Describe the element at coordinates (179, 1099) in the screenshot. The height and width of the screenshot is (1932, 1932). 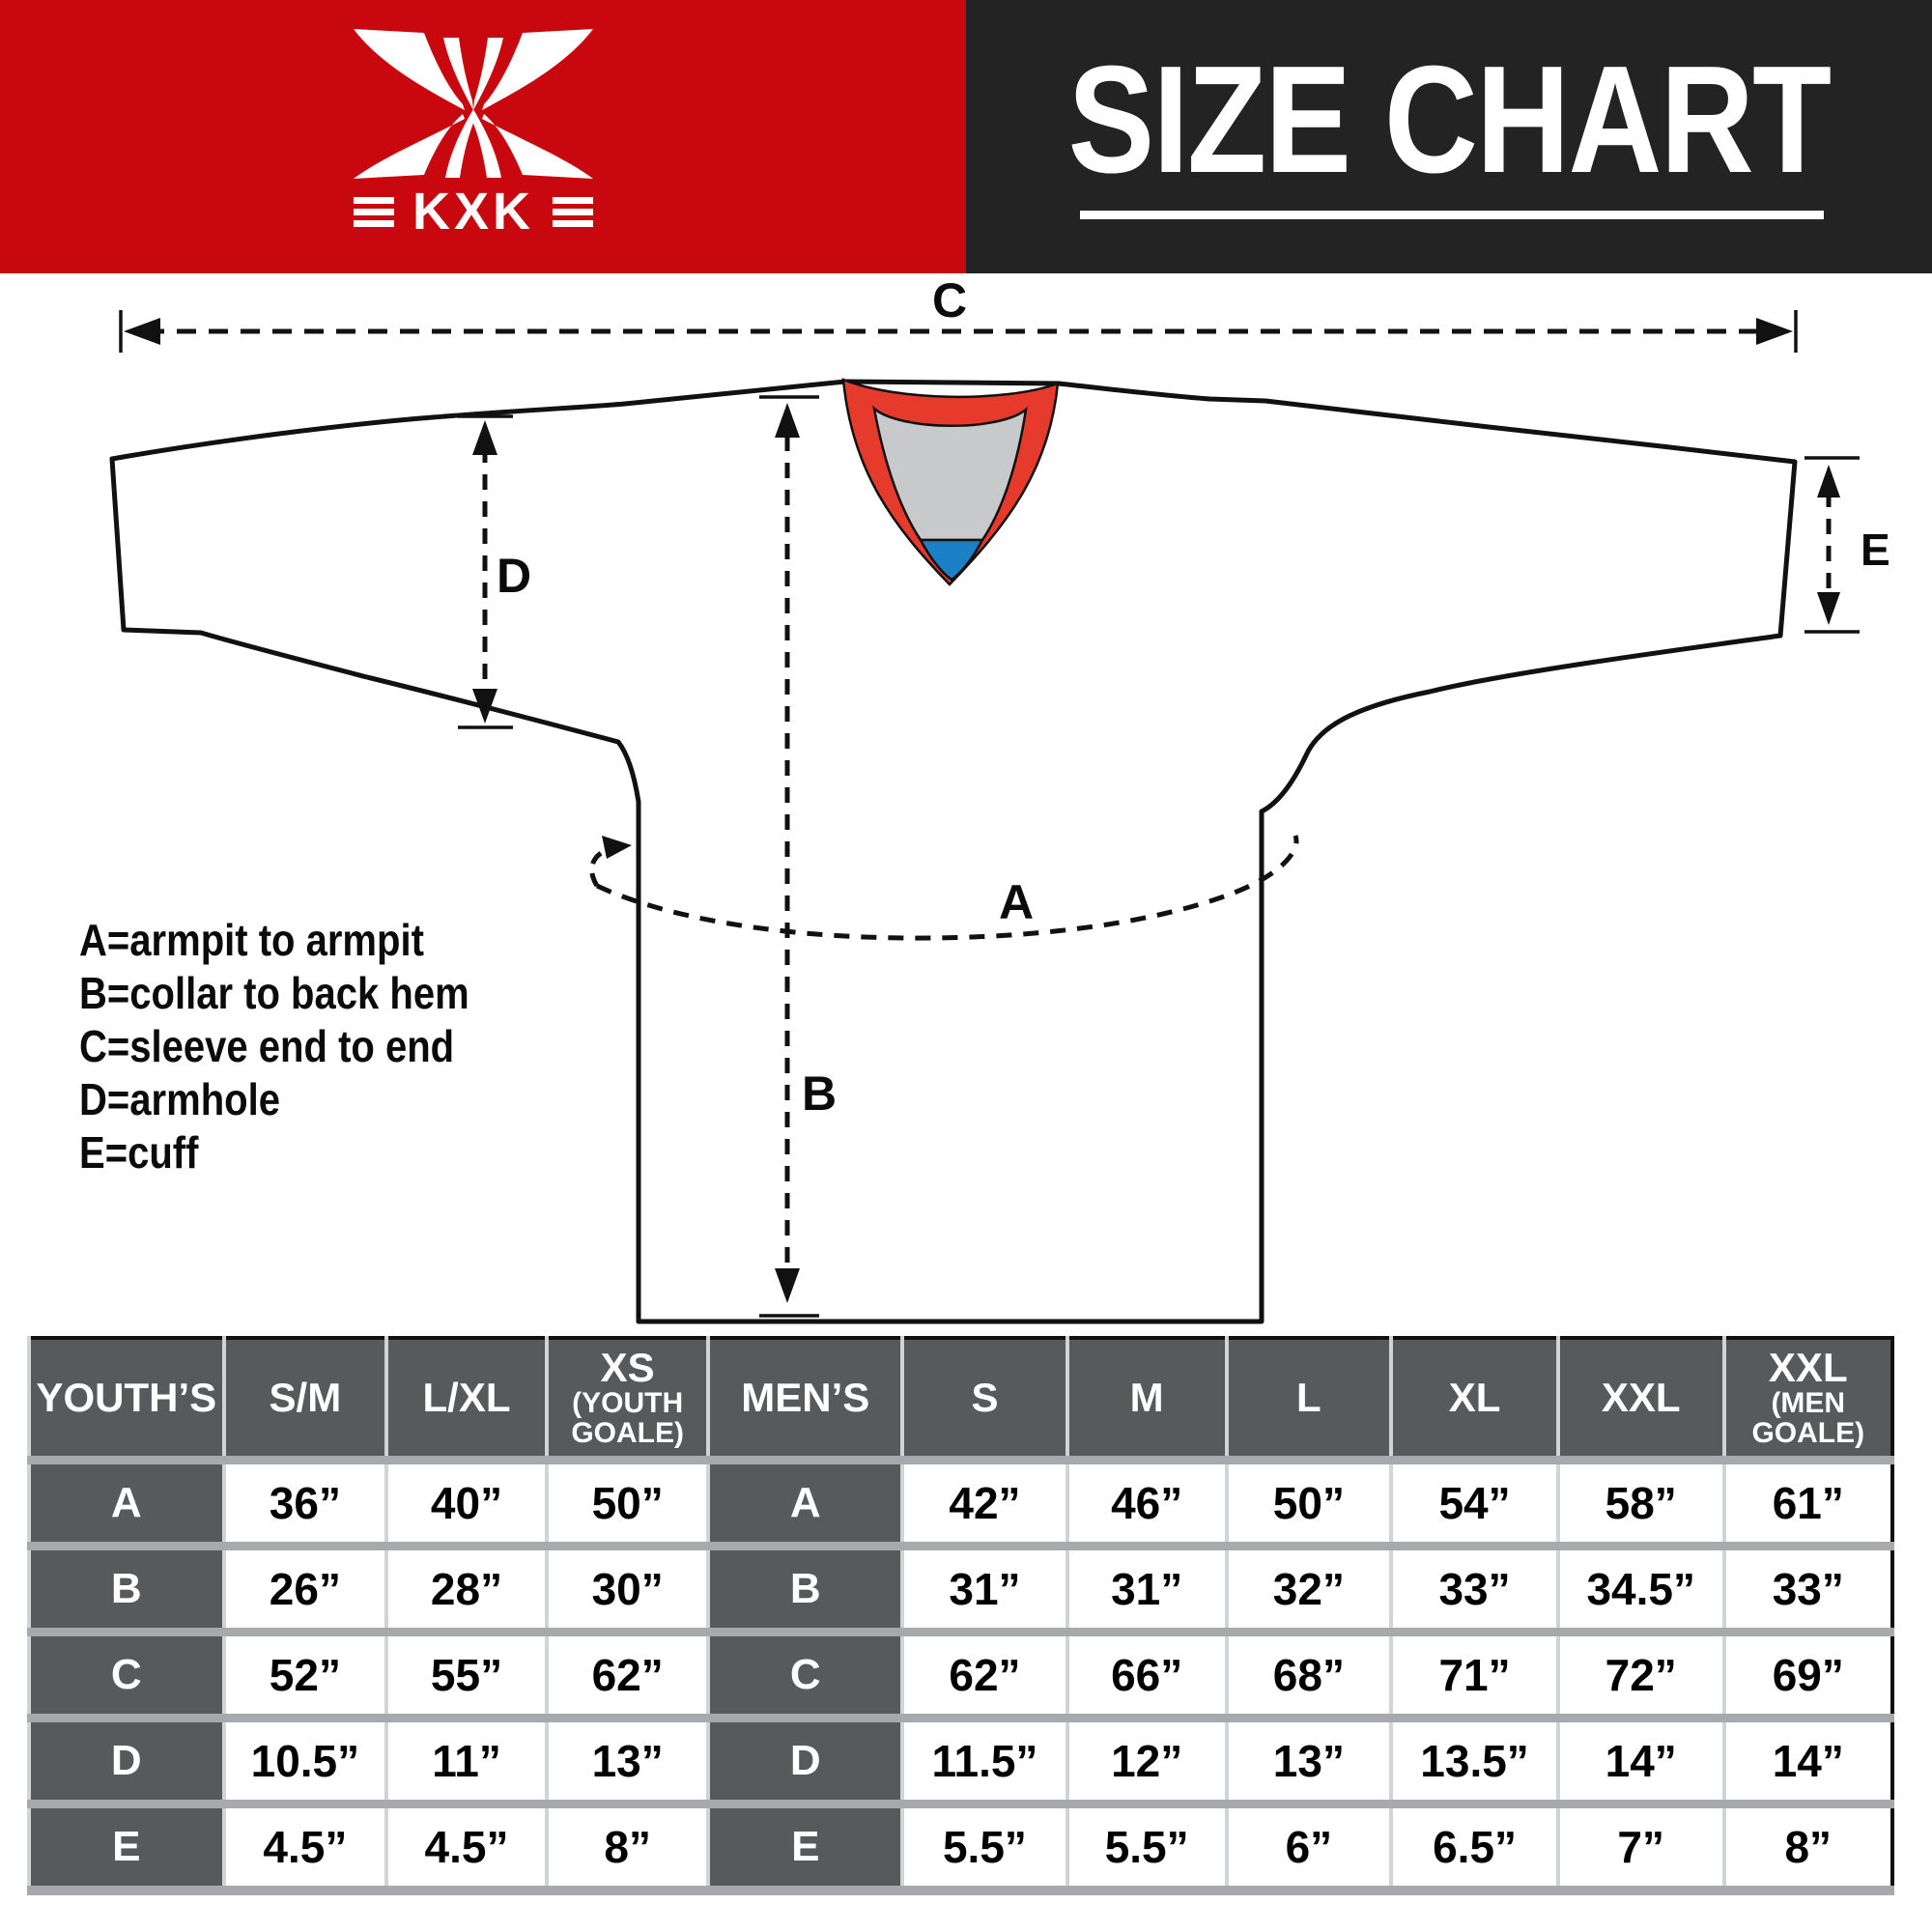
I see `legend-line-d: D=armhole` at that location.